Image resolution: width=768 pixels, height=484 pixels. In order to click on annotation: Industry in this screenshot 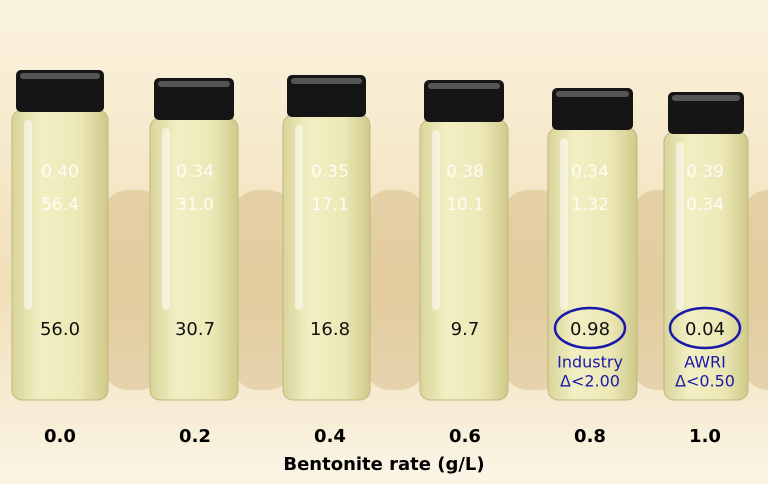, I will do `click(590, 362)`.